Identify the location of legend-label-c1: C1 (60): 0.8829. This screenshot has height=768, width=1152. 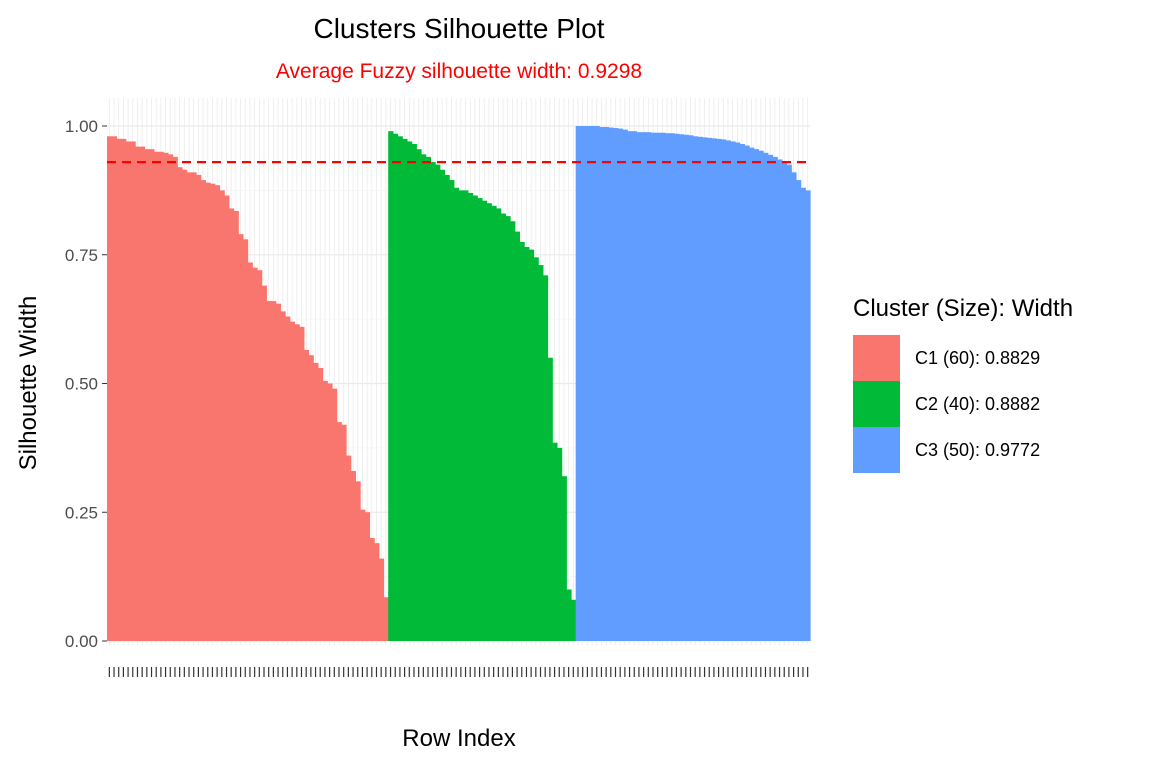
(977, 358).